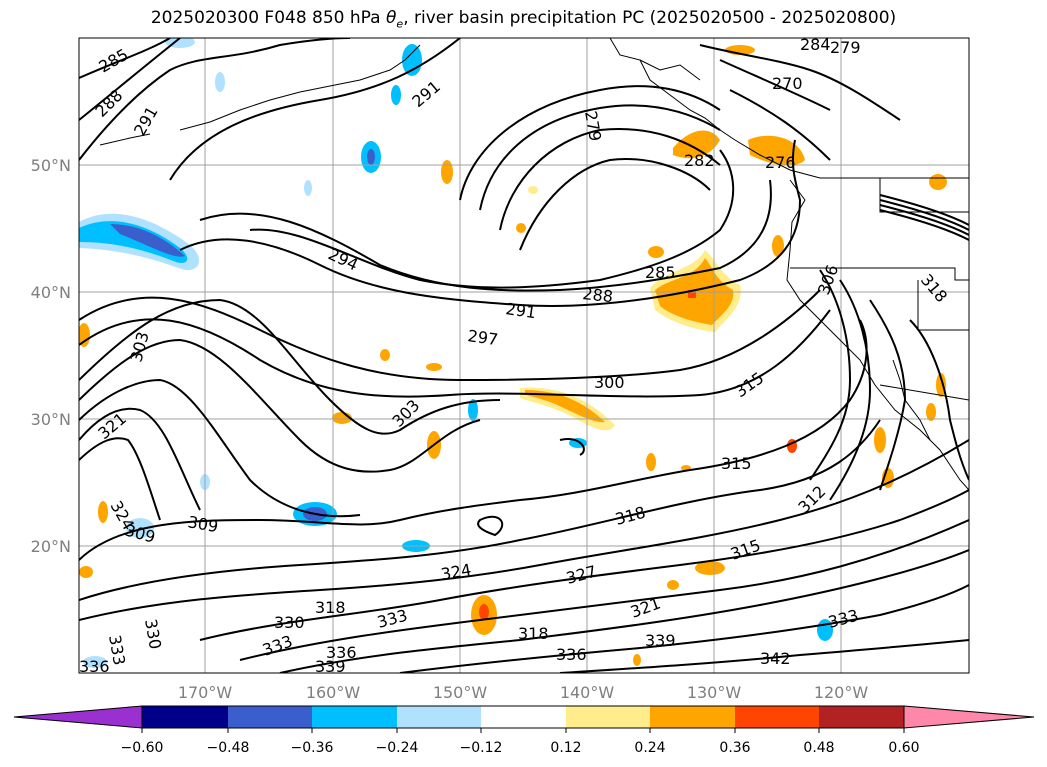 The height and width of the screenshot is (767, 1047). What do you see at coordinates (969, 717) in the screenshot?
I see `colorbar-extend-max` at bounding box center [969, 717].